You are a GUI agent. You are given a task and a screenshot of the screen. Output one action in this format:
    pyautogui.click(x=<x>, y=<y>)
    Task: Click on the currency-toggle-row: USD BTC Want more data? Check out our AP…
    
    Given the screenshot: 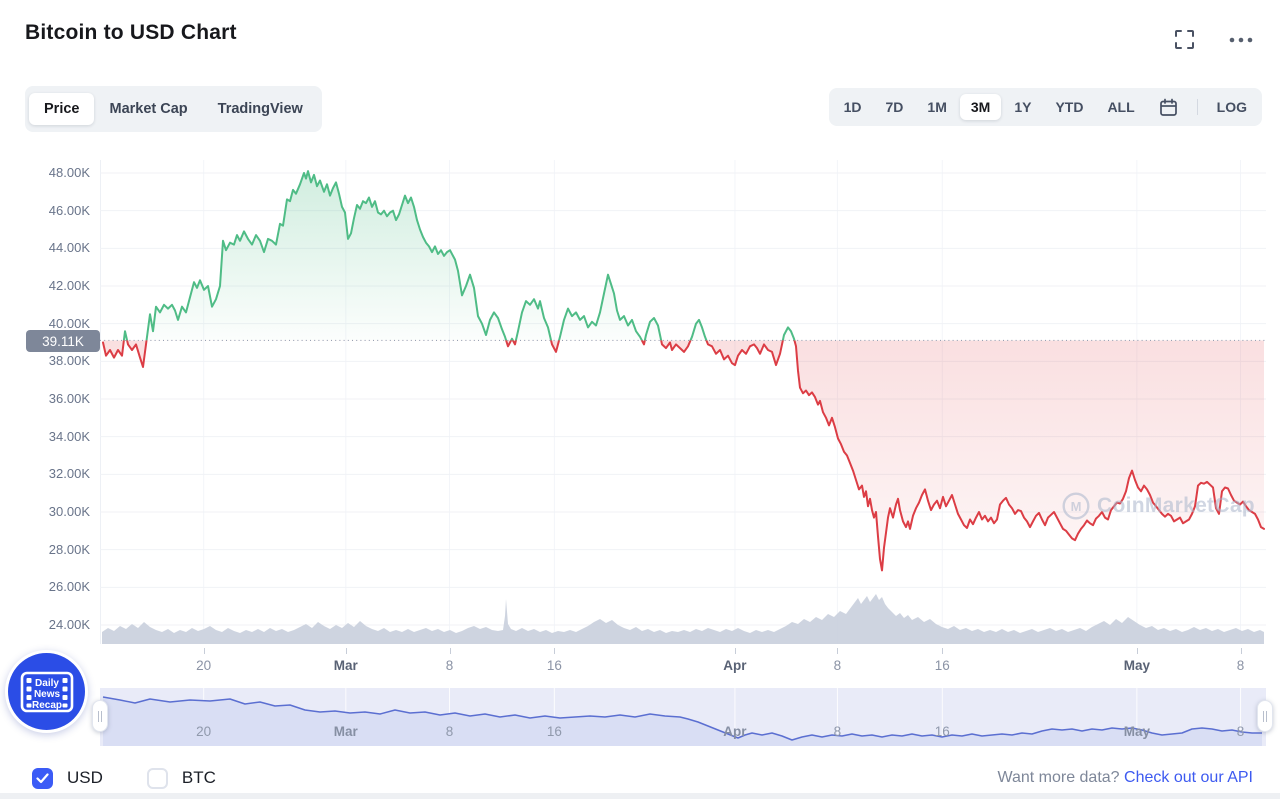 What is the action you would take?
    pyautogui.click(x=640, y=778)
    